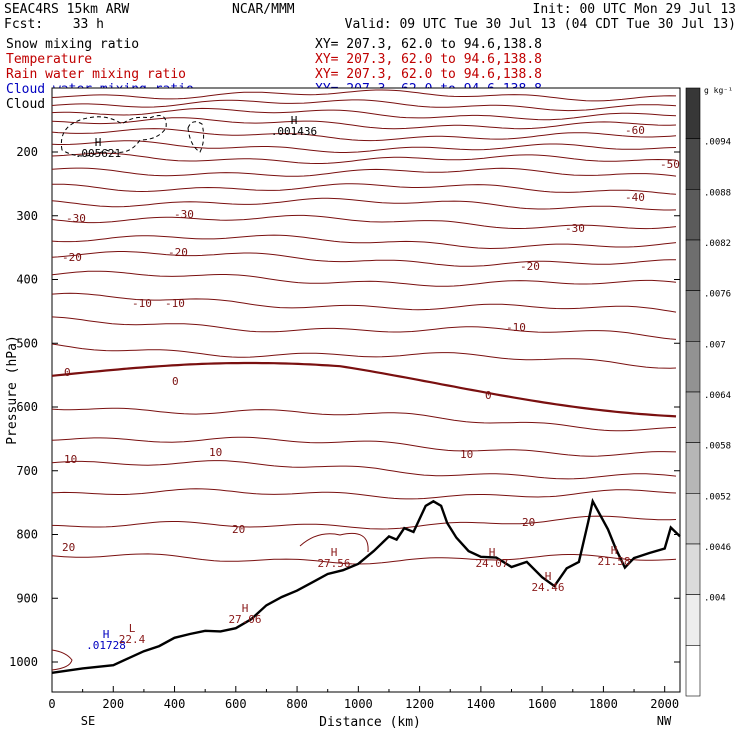 The height and width of the screenshot is (740, 740). What do you see at coordinates (106, 645) in the screenshot?
I see `extremum-value: .01728` at bounding box center [106, 645].